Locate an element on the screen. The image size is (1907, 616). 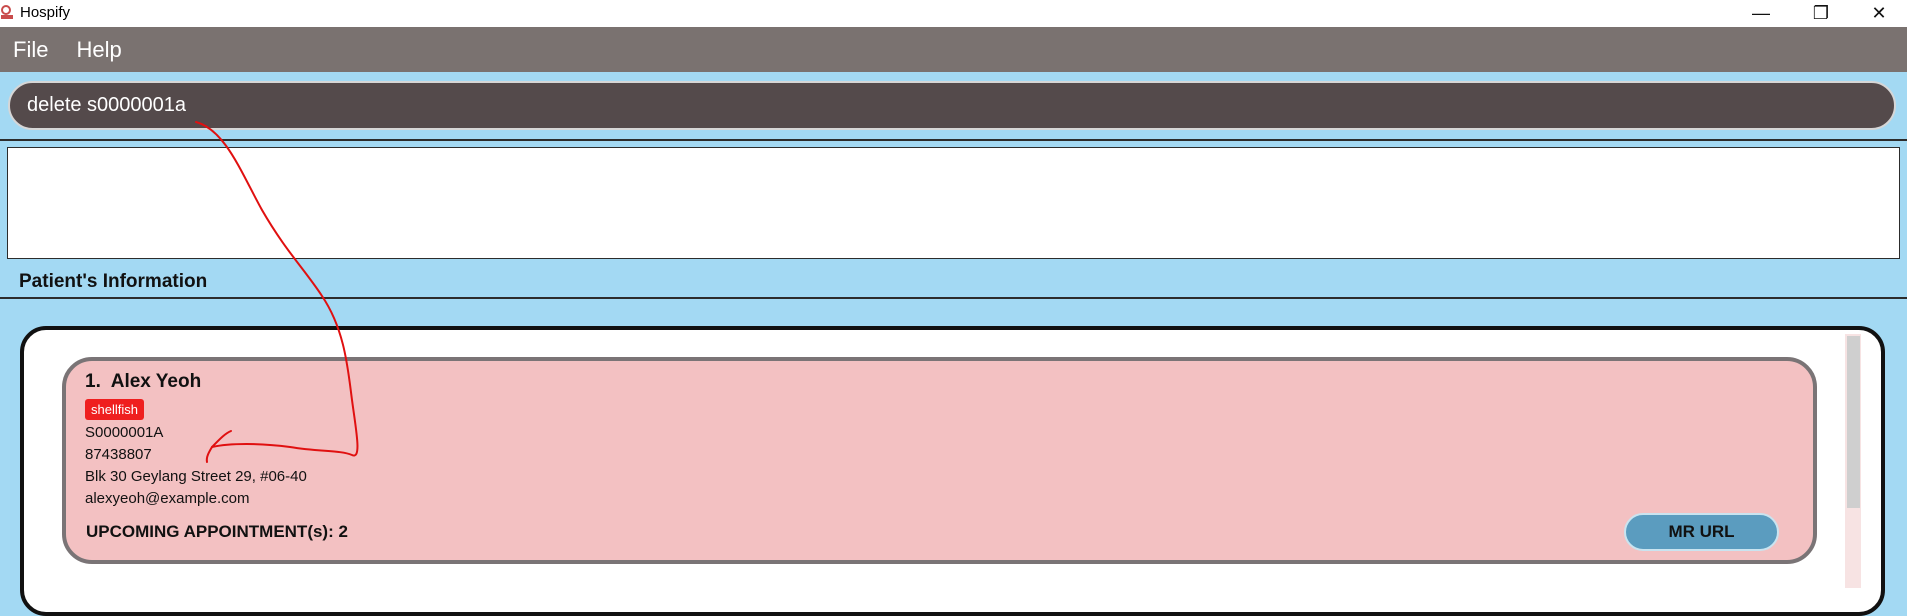
restore-button: ❐ is located at coordinates (1821, 13).